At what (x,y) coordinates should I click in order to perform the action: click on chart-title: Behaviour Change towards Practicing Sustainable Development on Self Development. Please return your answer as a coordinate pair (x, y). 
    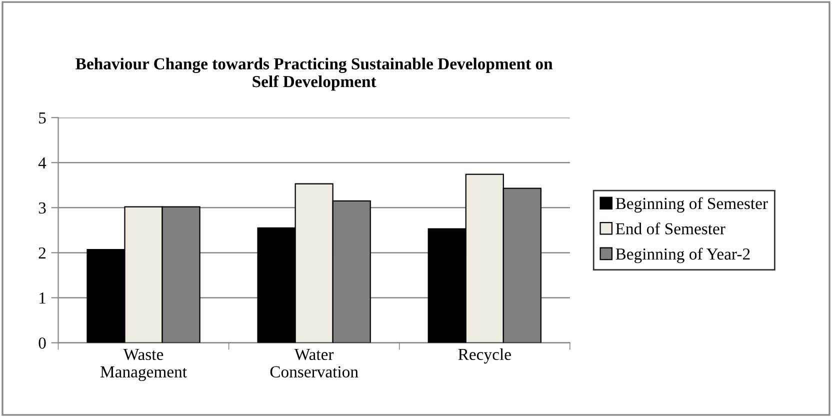
    Looking at the image, I should click on (314, 74).